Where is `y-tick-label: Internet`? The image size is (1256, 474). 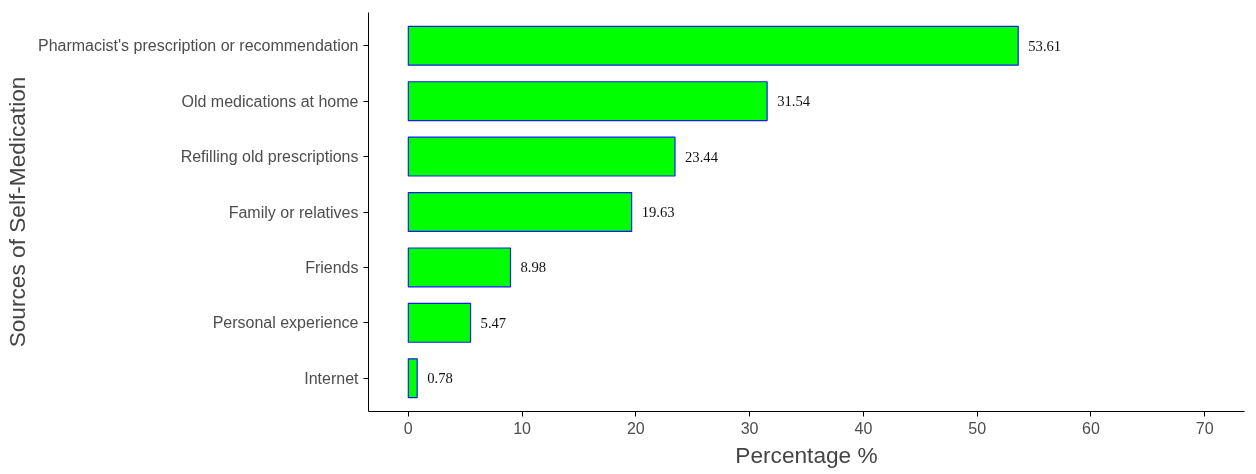
y-tick-label: Internet is located at coordinates (332, 378).